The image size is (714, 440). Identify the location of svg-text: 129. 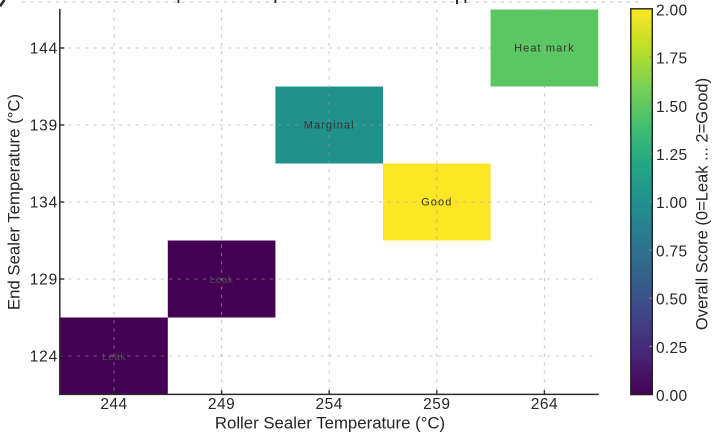
(44, 279).